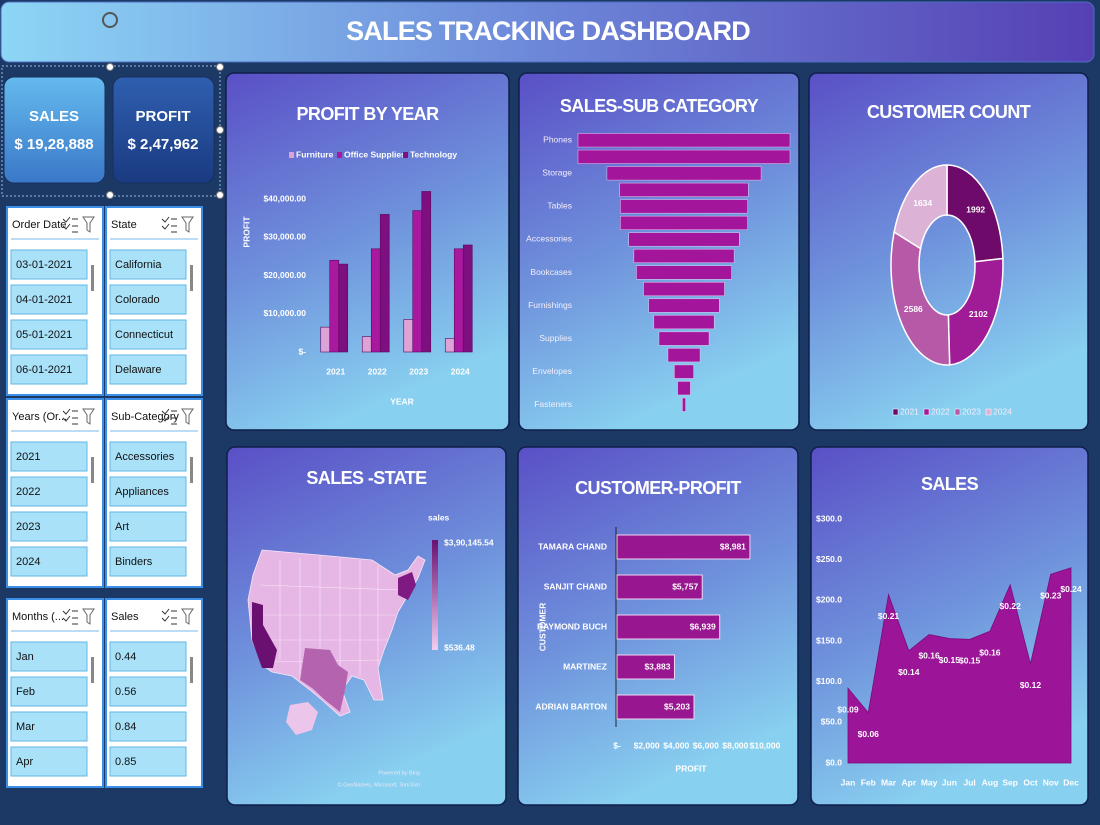 The height and width of the screenshot is (825, 1100). I want to click on chart-title: CUSTOMER-PROFIT, so click(658, 488).